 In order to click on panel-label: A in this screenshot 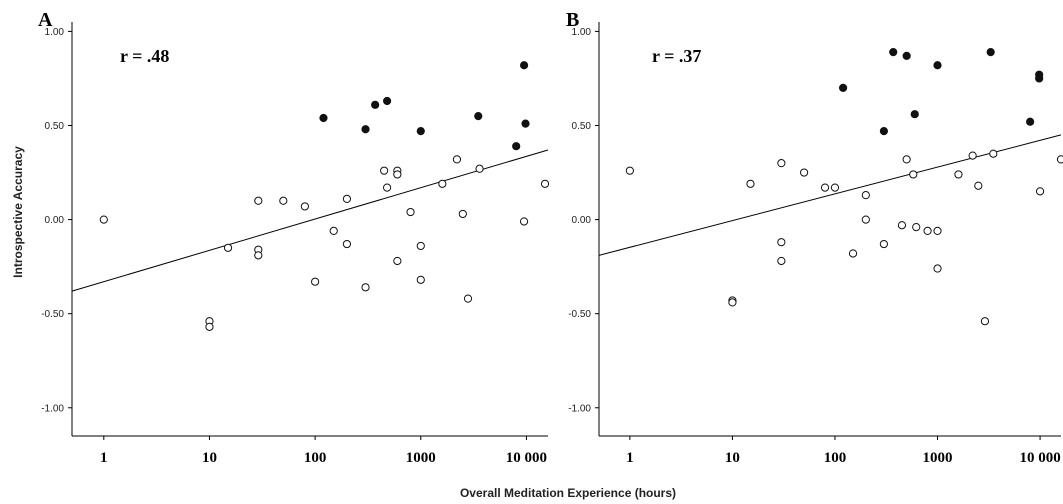, I will do `click(45, 20)`.